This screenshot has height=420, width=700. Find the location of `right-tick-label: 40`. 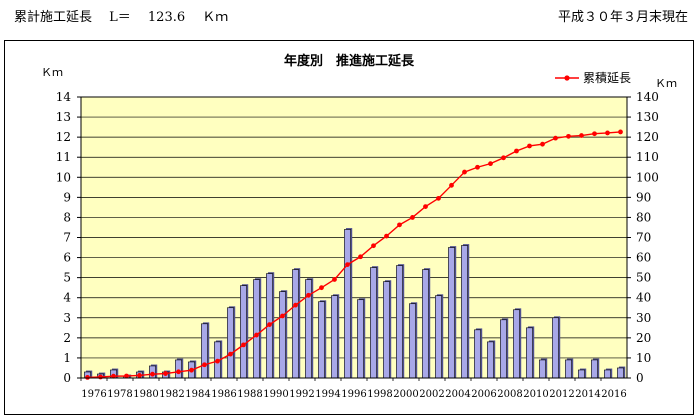

right-tick-label: 40 is located at coordinates (643, 298).